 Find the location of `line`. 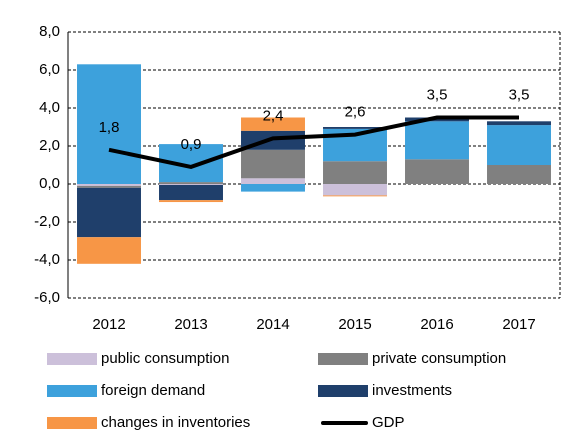

line is located at coordinates (313, 142).